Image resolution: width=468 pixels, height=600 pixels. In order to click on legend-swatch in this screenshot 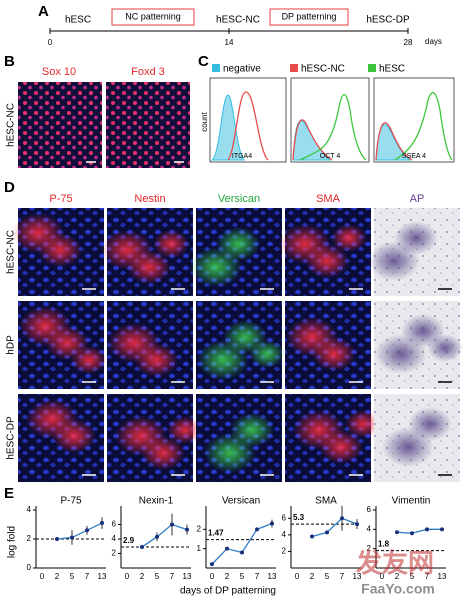, I will do `click(216, 68)`.